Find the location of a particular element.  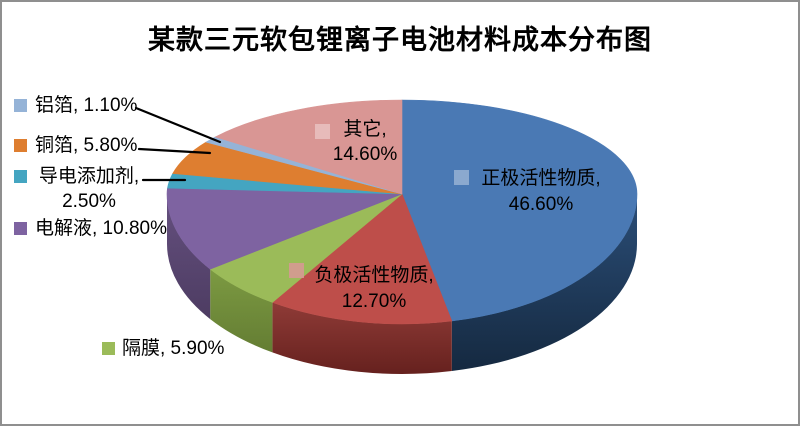

data-label-others: 其它, is located at coordinates (365, 129).